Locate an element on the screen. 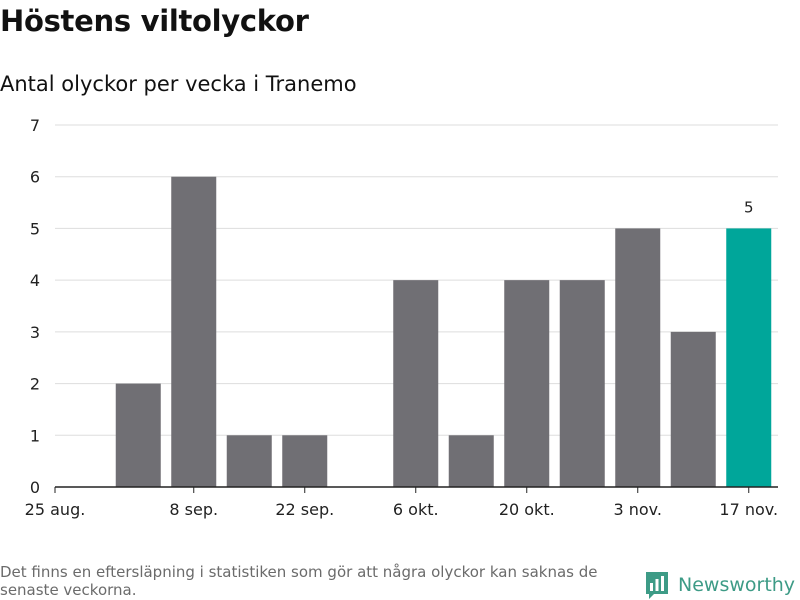 This screenshot has height=600, width=800. y-tick-label: 6 is located at coordinates (35, 177).